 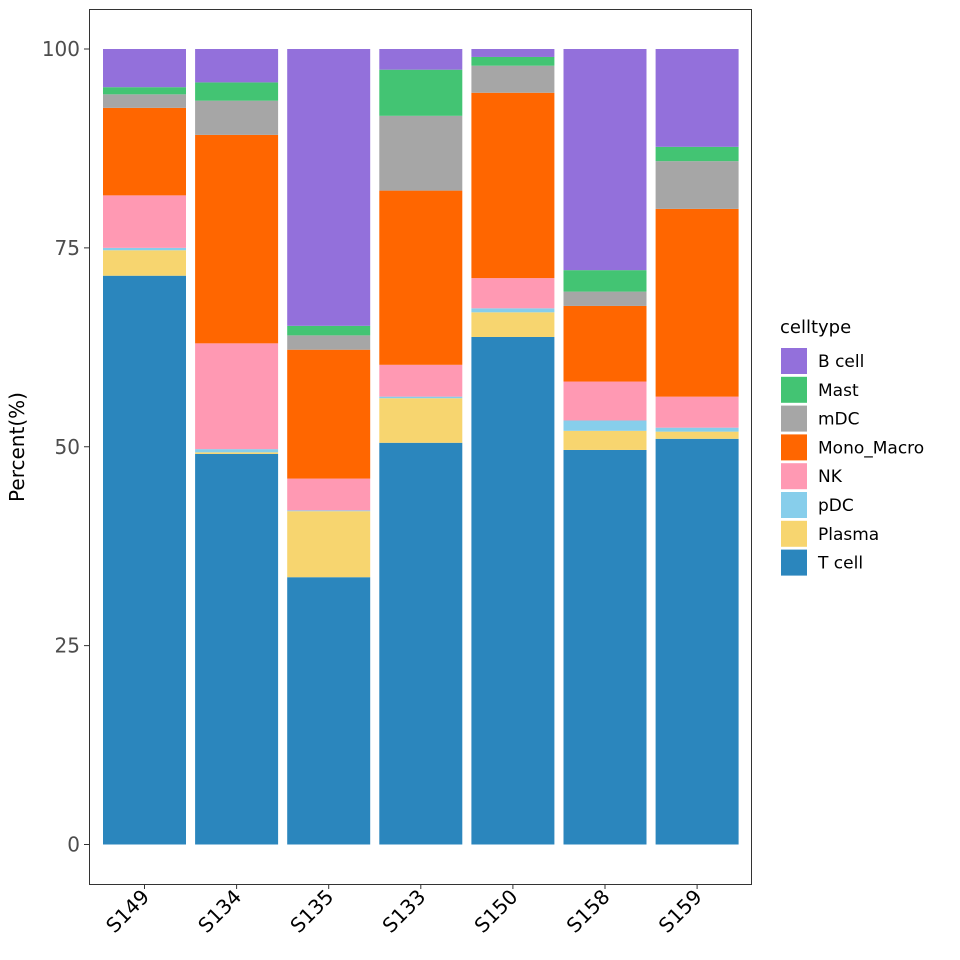 What do you see at coordinates (237, 396) in the screenshot?
I see `bar-segment-S134-nk` at bounding box center [237, 396].